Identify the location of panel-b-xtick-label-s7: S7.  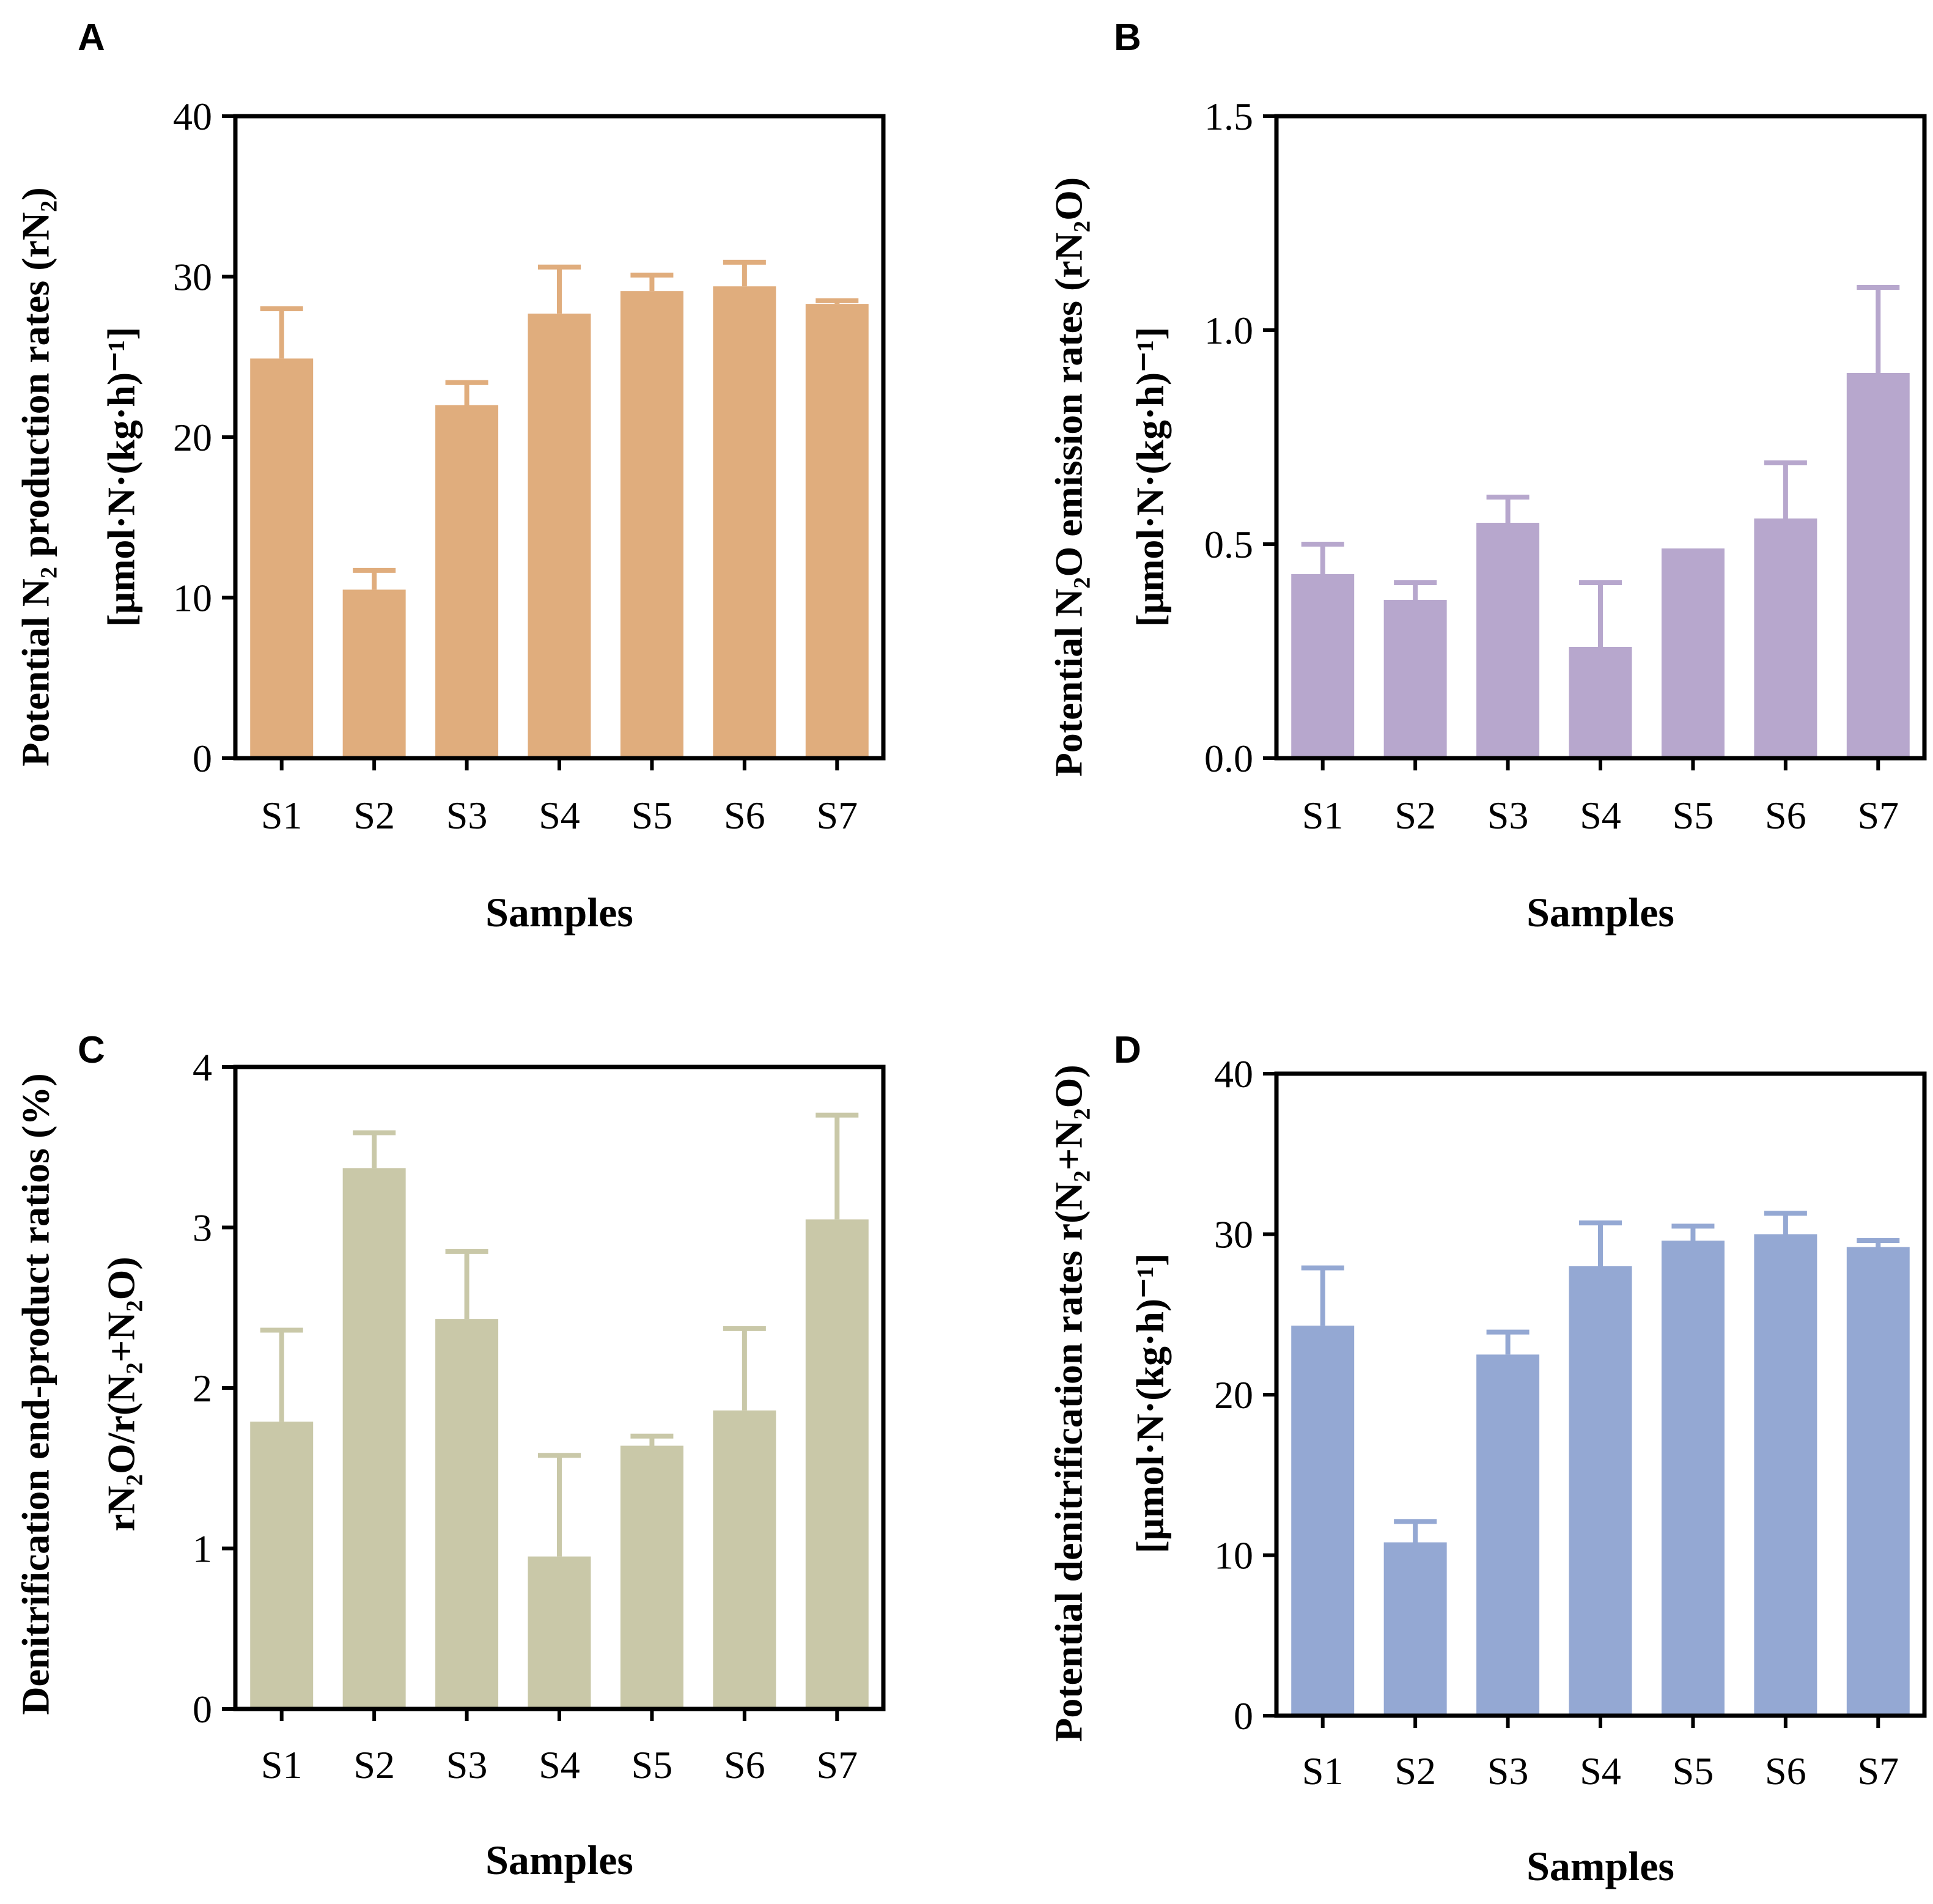
(1878, 815).